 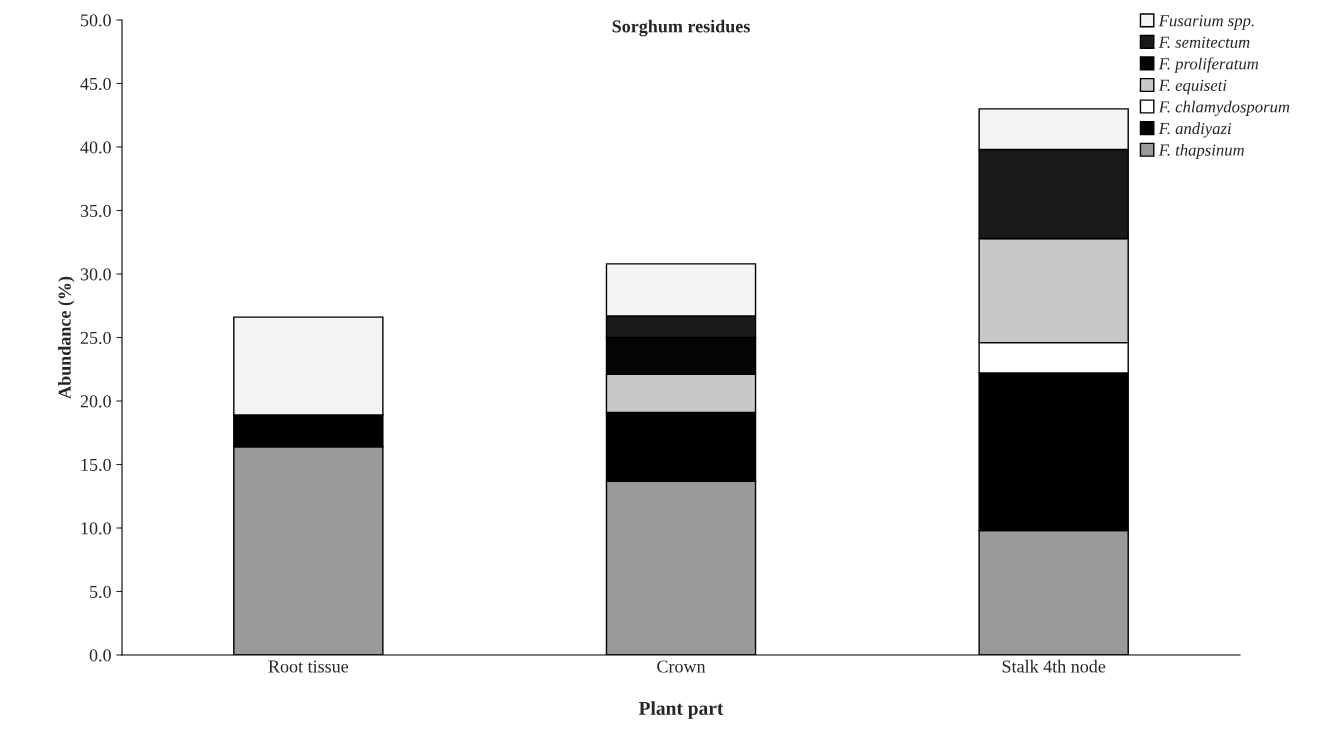 What do you see at coordinates (681, 28) in the screenshot?
I see `chart-title: Sorghum residues` at bounding box center [681, 28].